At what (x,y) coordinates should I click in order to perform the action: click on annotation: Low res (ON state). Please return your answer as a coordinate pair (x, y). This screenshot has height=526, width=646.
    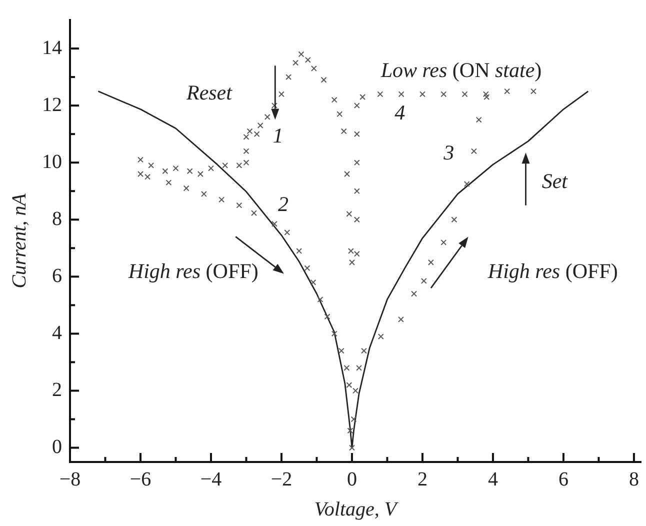
    Looking at the image, I should click on (461, 70).